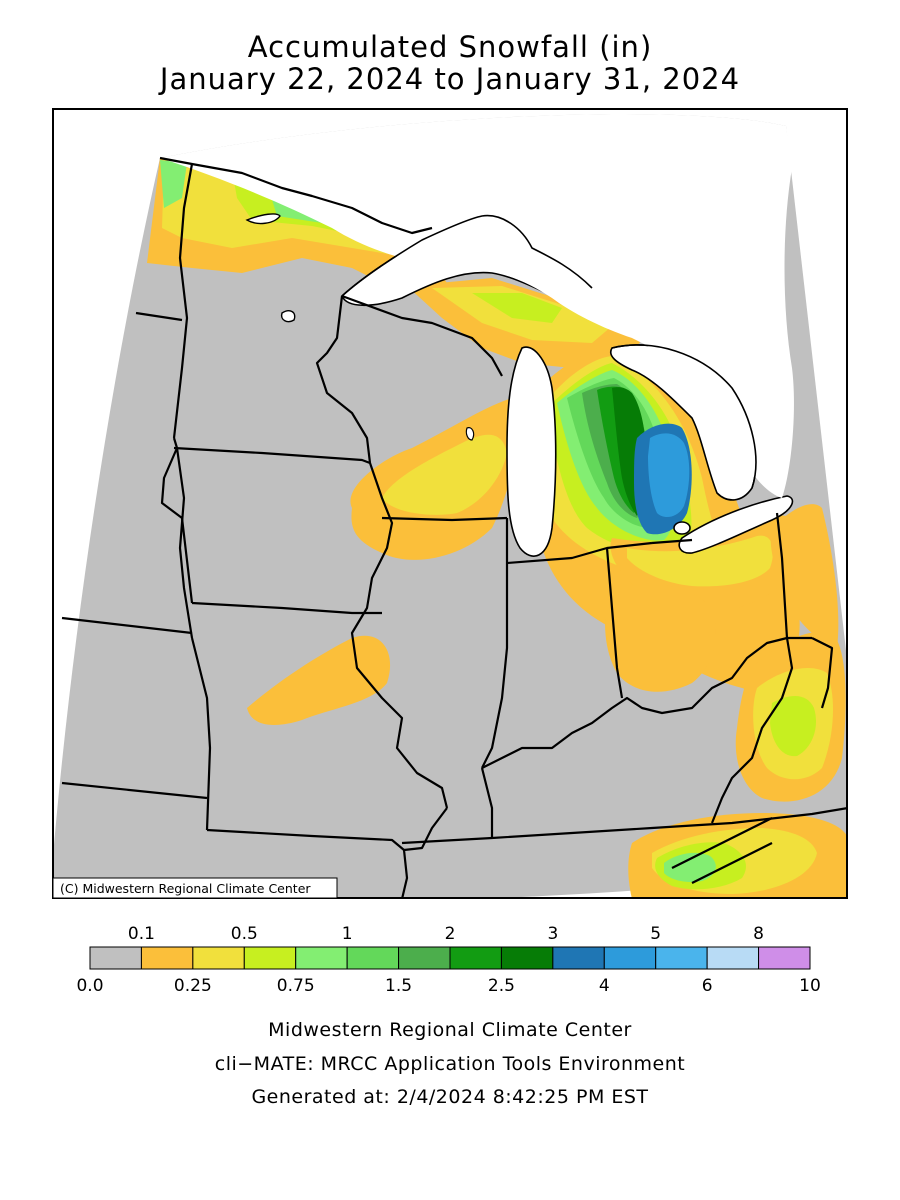 Image resolution: width=900 pixels, height=1200 pixels. I want to click on legend-lower-label: 1.5, so click(398, 986).